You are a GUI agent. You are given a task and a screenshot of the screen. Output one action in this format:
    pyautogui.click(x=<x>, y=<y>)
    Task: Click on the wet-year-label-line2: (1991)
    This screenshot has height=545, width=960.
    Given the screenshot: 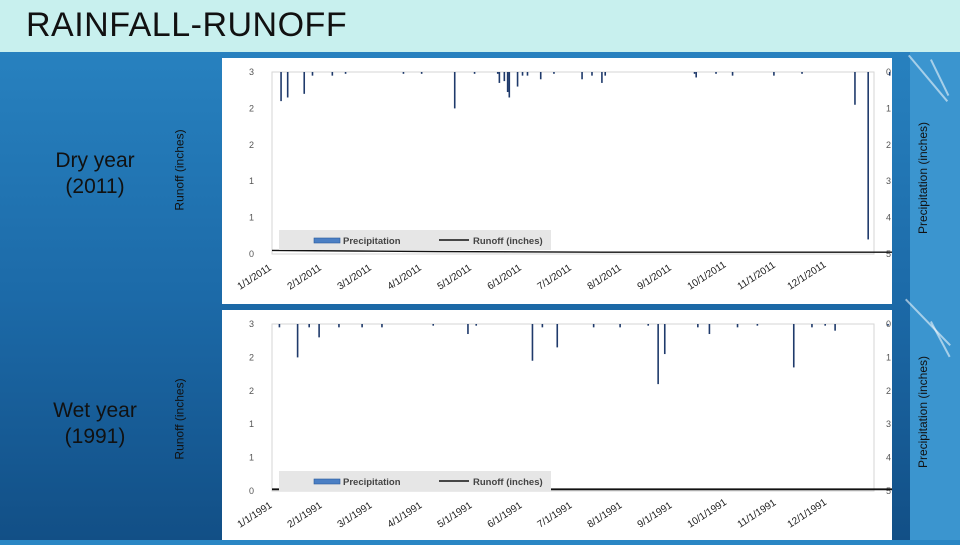 What is the action you would take?
    pyautogui.click(x=95, y=436)
    